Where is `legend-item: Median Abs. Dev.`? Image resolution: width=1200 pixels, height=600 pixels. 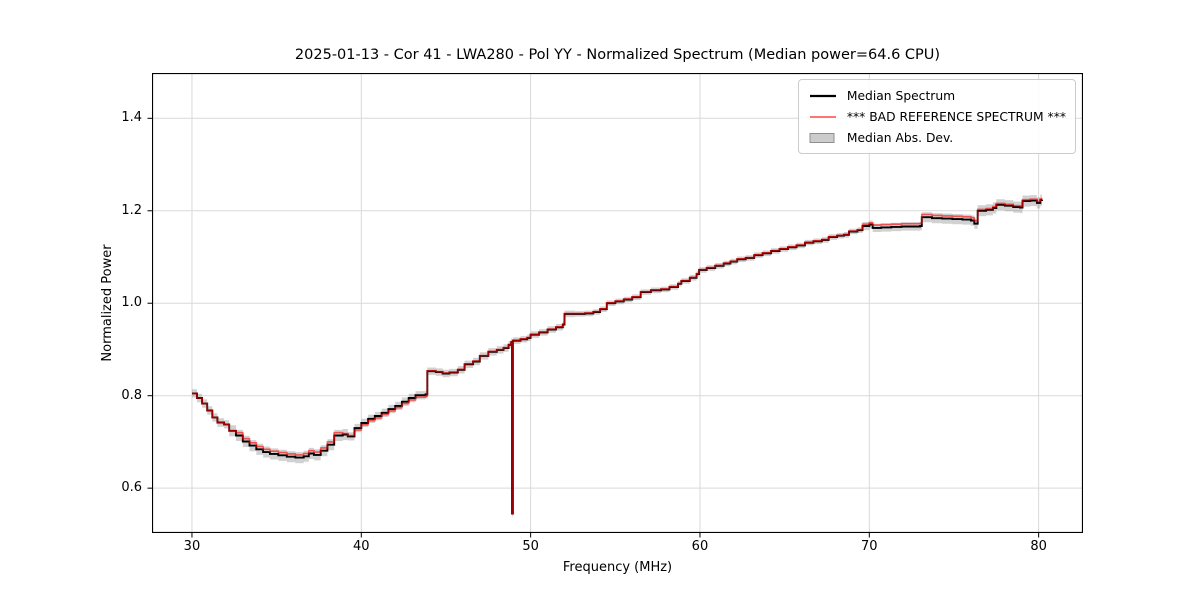
legend-item: Median Abs. Dev. is located at coordinates (937, 137).